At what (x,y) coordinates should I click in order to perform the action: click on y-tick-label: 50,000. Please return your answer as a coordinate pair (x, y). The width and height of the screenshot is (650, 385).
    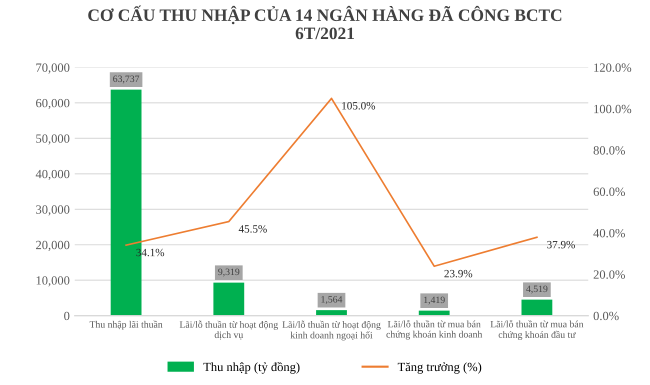
    Looking at the image, I should click on (53, 139).